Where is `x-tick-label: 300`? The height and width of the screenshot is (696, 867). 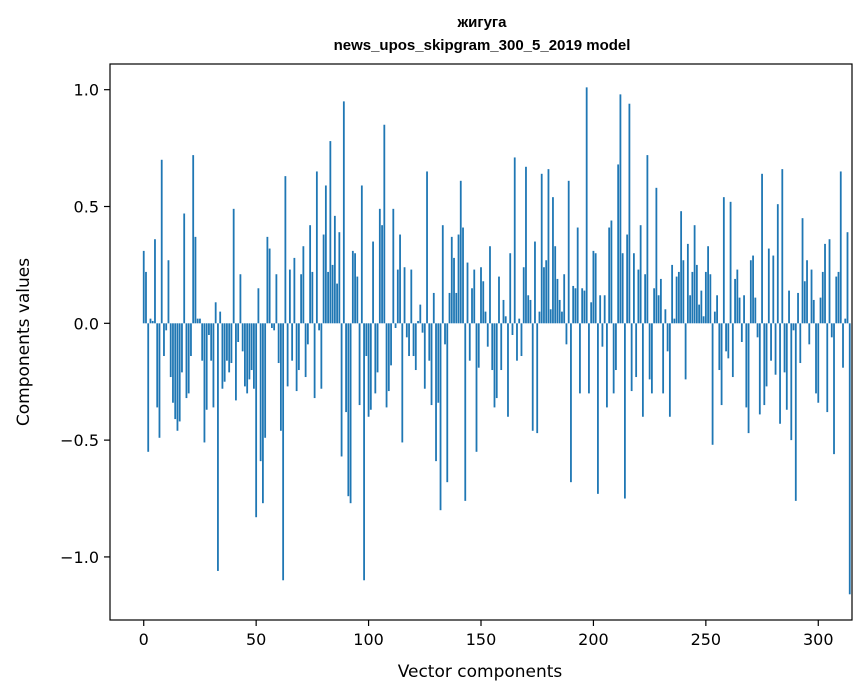 x-tick-label: 300 is located at coordinates (818, 639).